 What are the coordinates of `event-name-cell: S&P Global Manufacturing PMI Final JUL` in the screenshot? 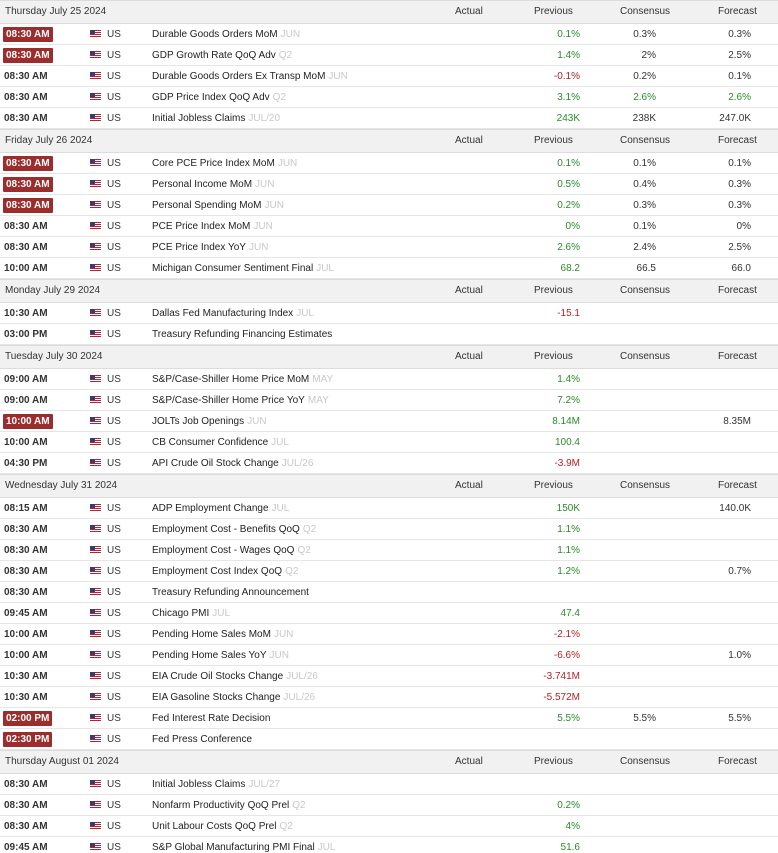 It's located at (243, 847).